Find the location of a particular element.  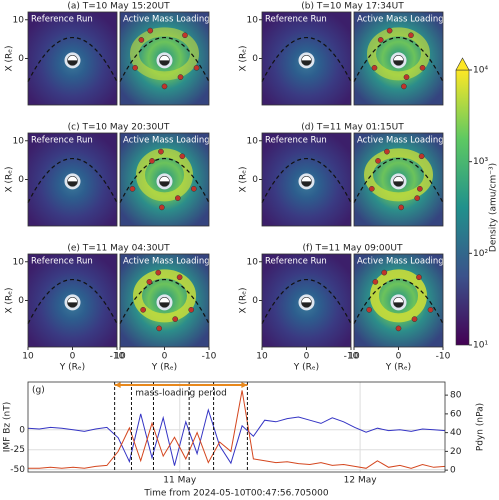

panel-title: (b) T=10 May 17:34UT is located at coordinates (352, 7).